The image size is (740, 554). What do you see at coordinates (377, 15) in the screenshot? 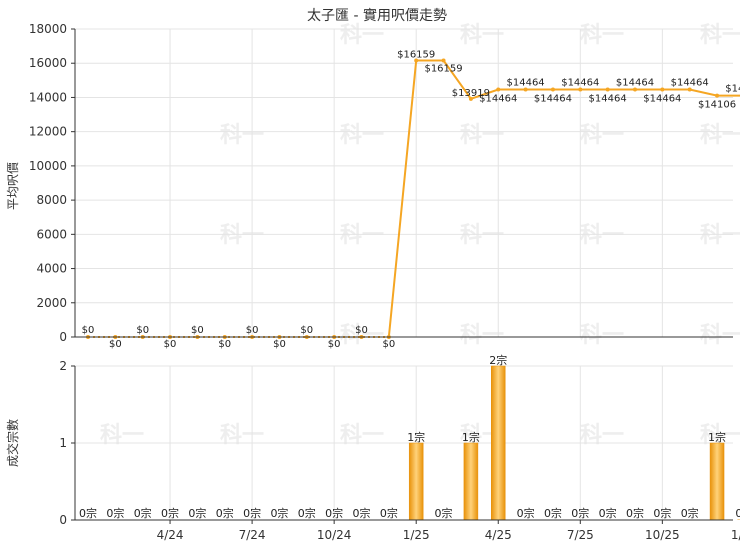
I see `chart-title: 太子匯 - 實用呎價走勢` at bounding box center [377, 15].